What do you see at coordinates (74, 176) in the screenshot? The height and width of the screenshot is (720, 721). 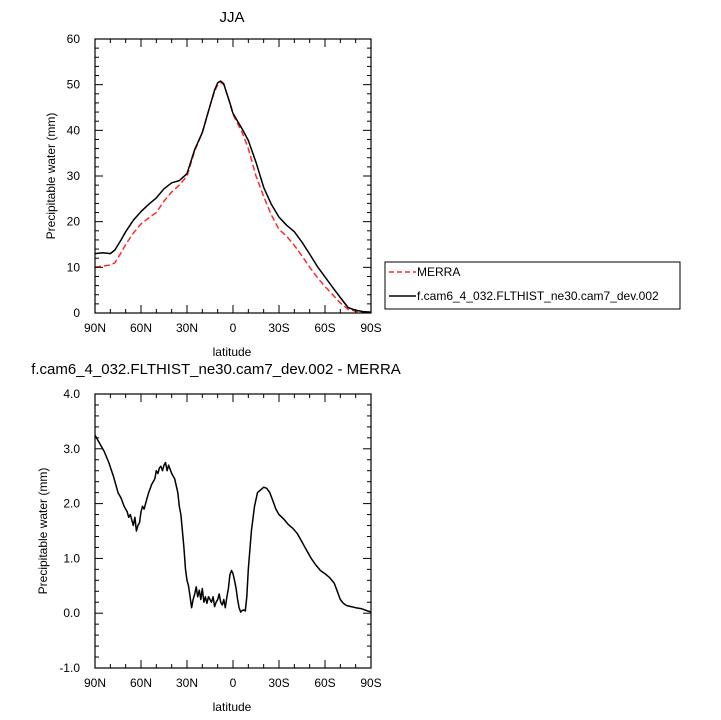 I see `y-tick-label: 30` at bounding box center [74, 176].